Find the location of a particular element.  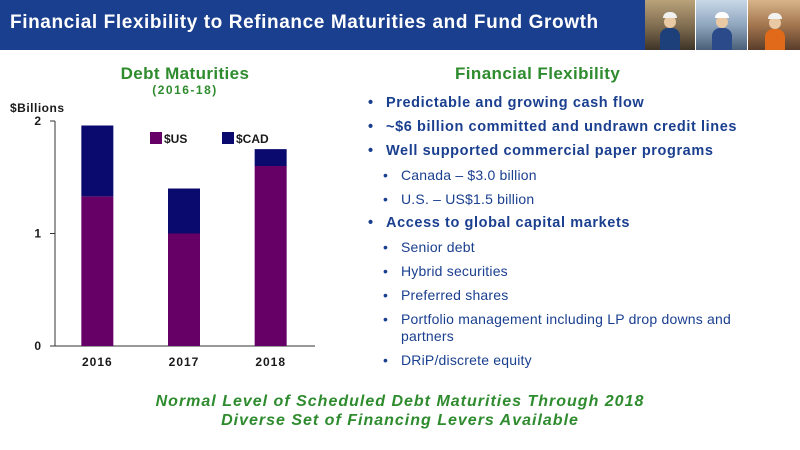

header-photos is located at coordinates (722, 25).